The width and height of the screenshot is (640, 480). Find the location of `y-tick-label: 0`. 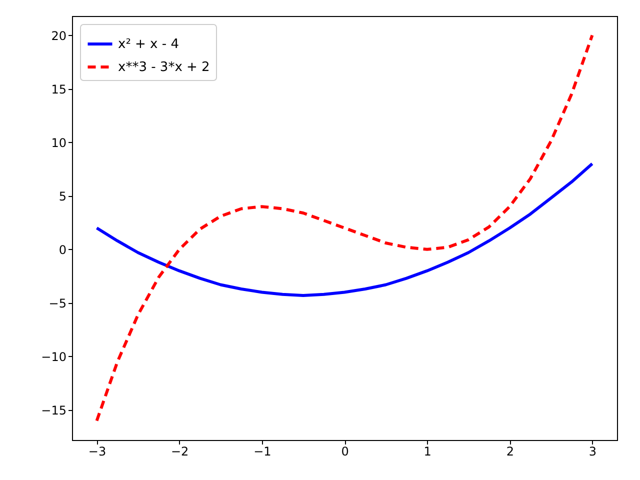

y-tick-label: 0 is located at coordinates (62, 249).